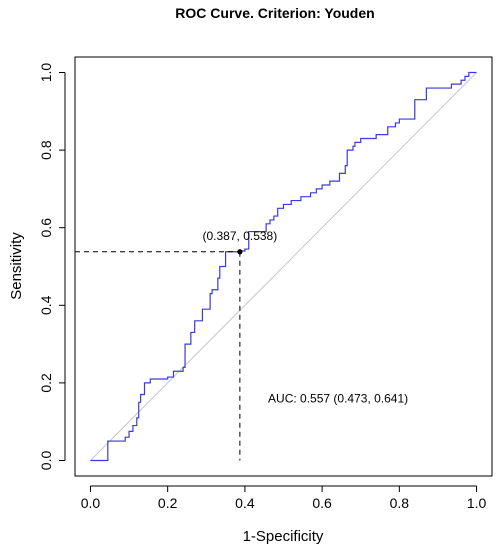 The height and width of the screenshot is (550, 503). I want to click on cutoff-point, so click(240, 252).